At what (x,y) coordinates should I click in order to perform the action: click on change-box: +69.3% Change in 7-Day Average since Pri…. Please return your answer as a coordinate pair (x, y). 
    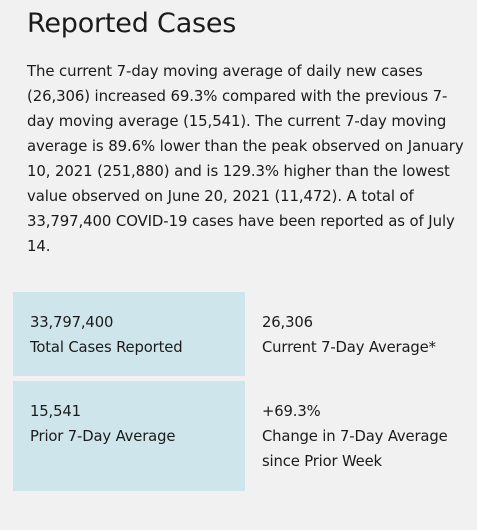
    Looking at the image, I should click on (359, 436).